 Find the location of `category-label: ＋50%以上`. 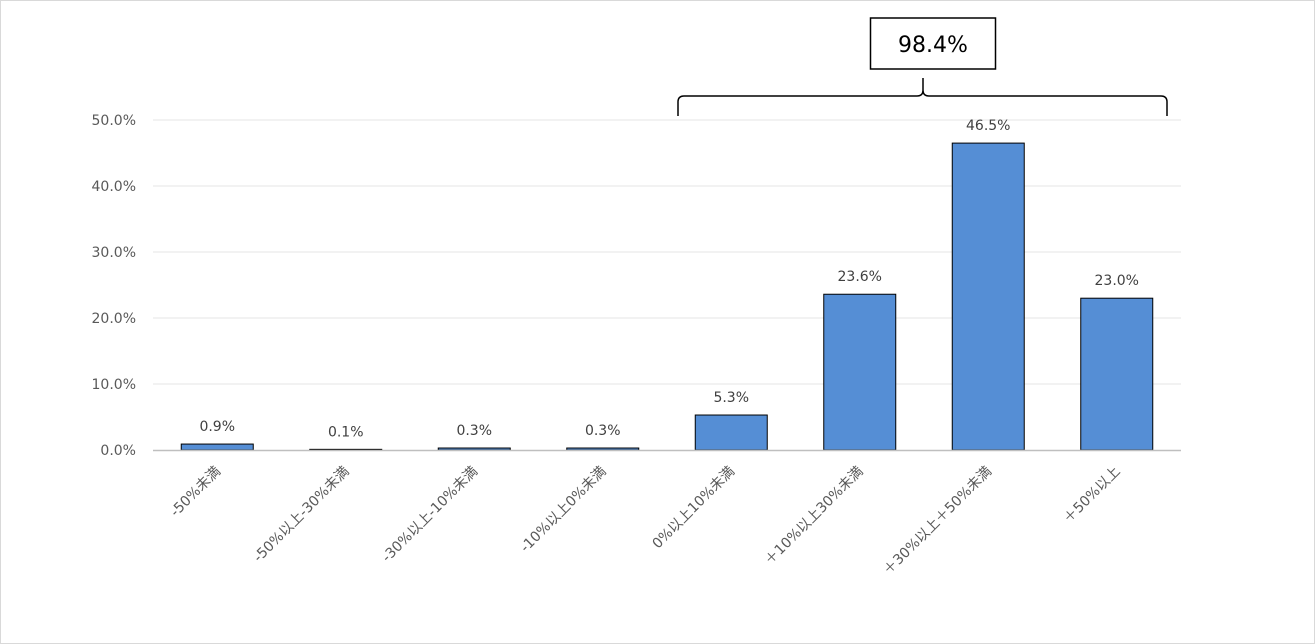

category-label: ＋50%以上 is located at coordinates (1092, 495).